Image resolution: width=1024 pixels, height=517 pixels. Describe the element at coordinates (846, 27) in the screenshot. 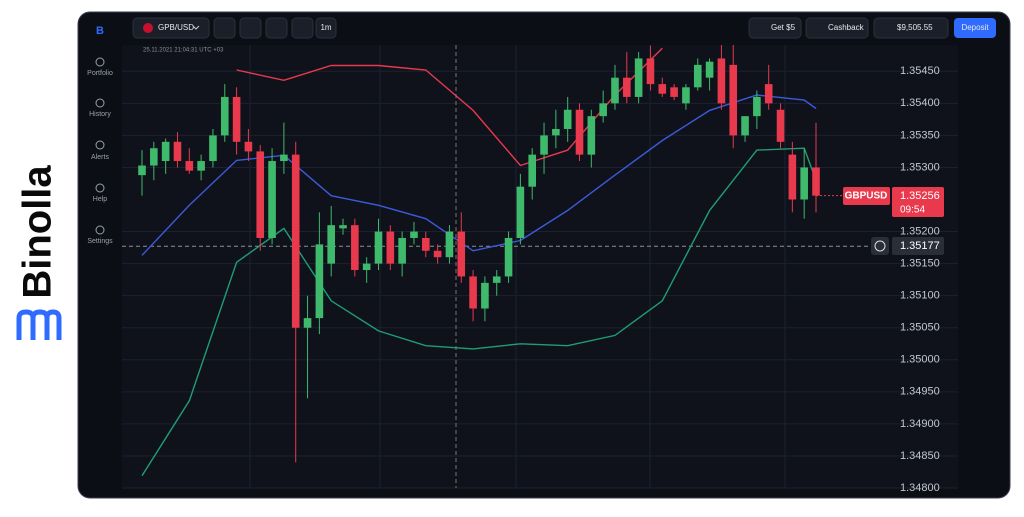

I see `cashback: Cashback` at that location.